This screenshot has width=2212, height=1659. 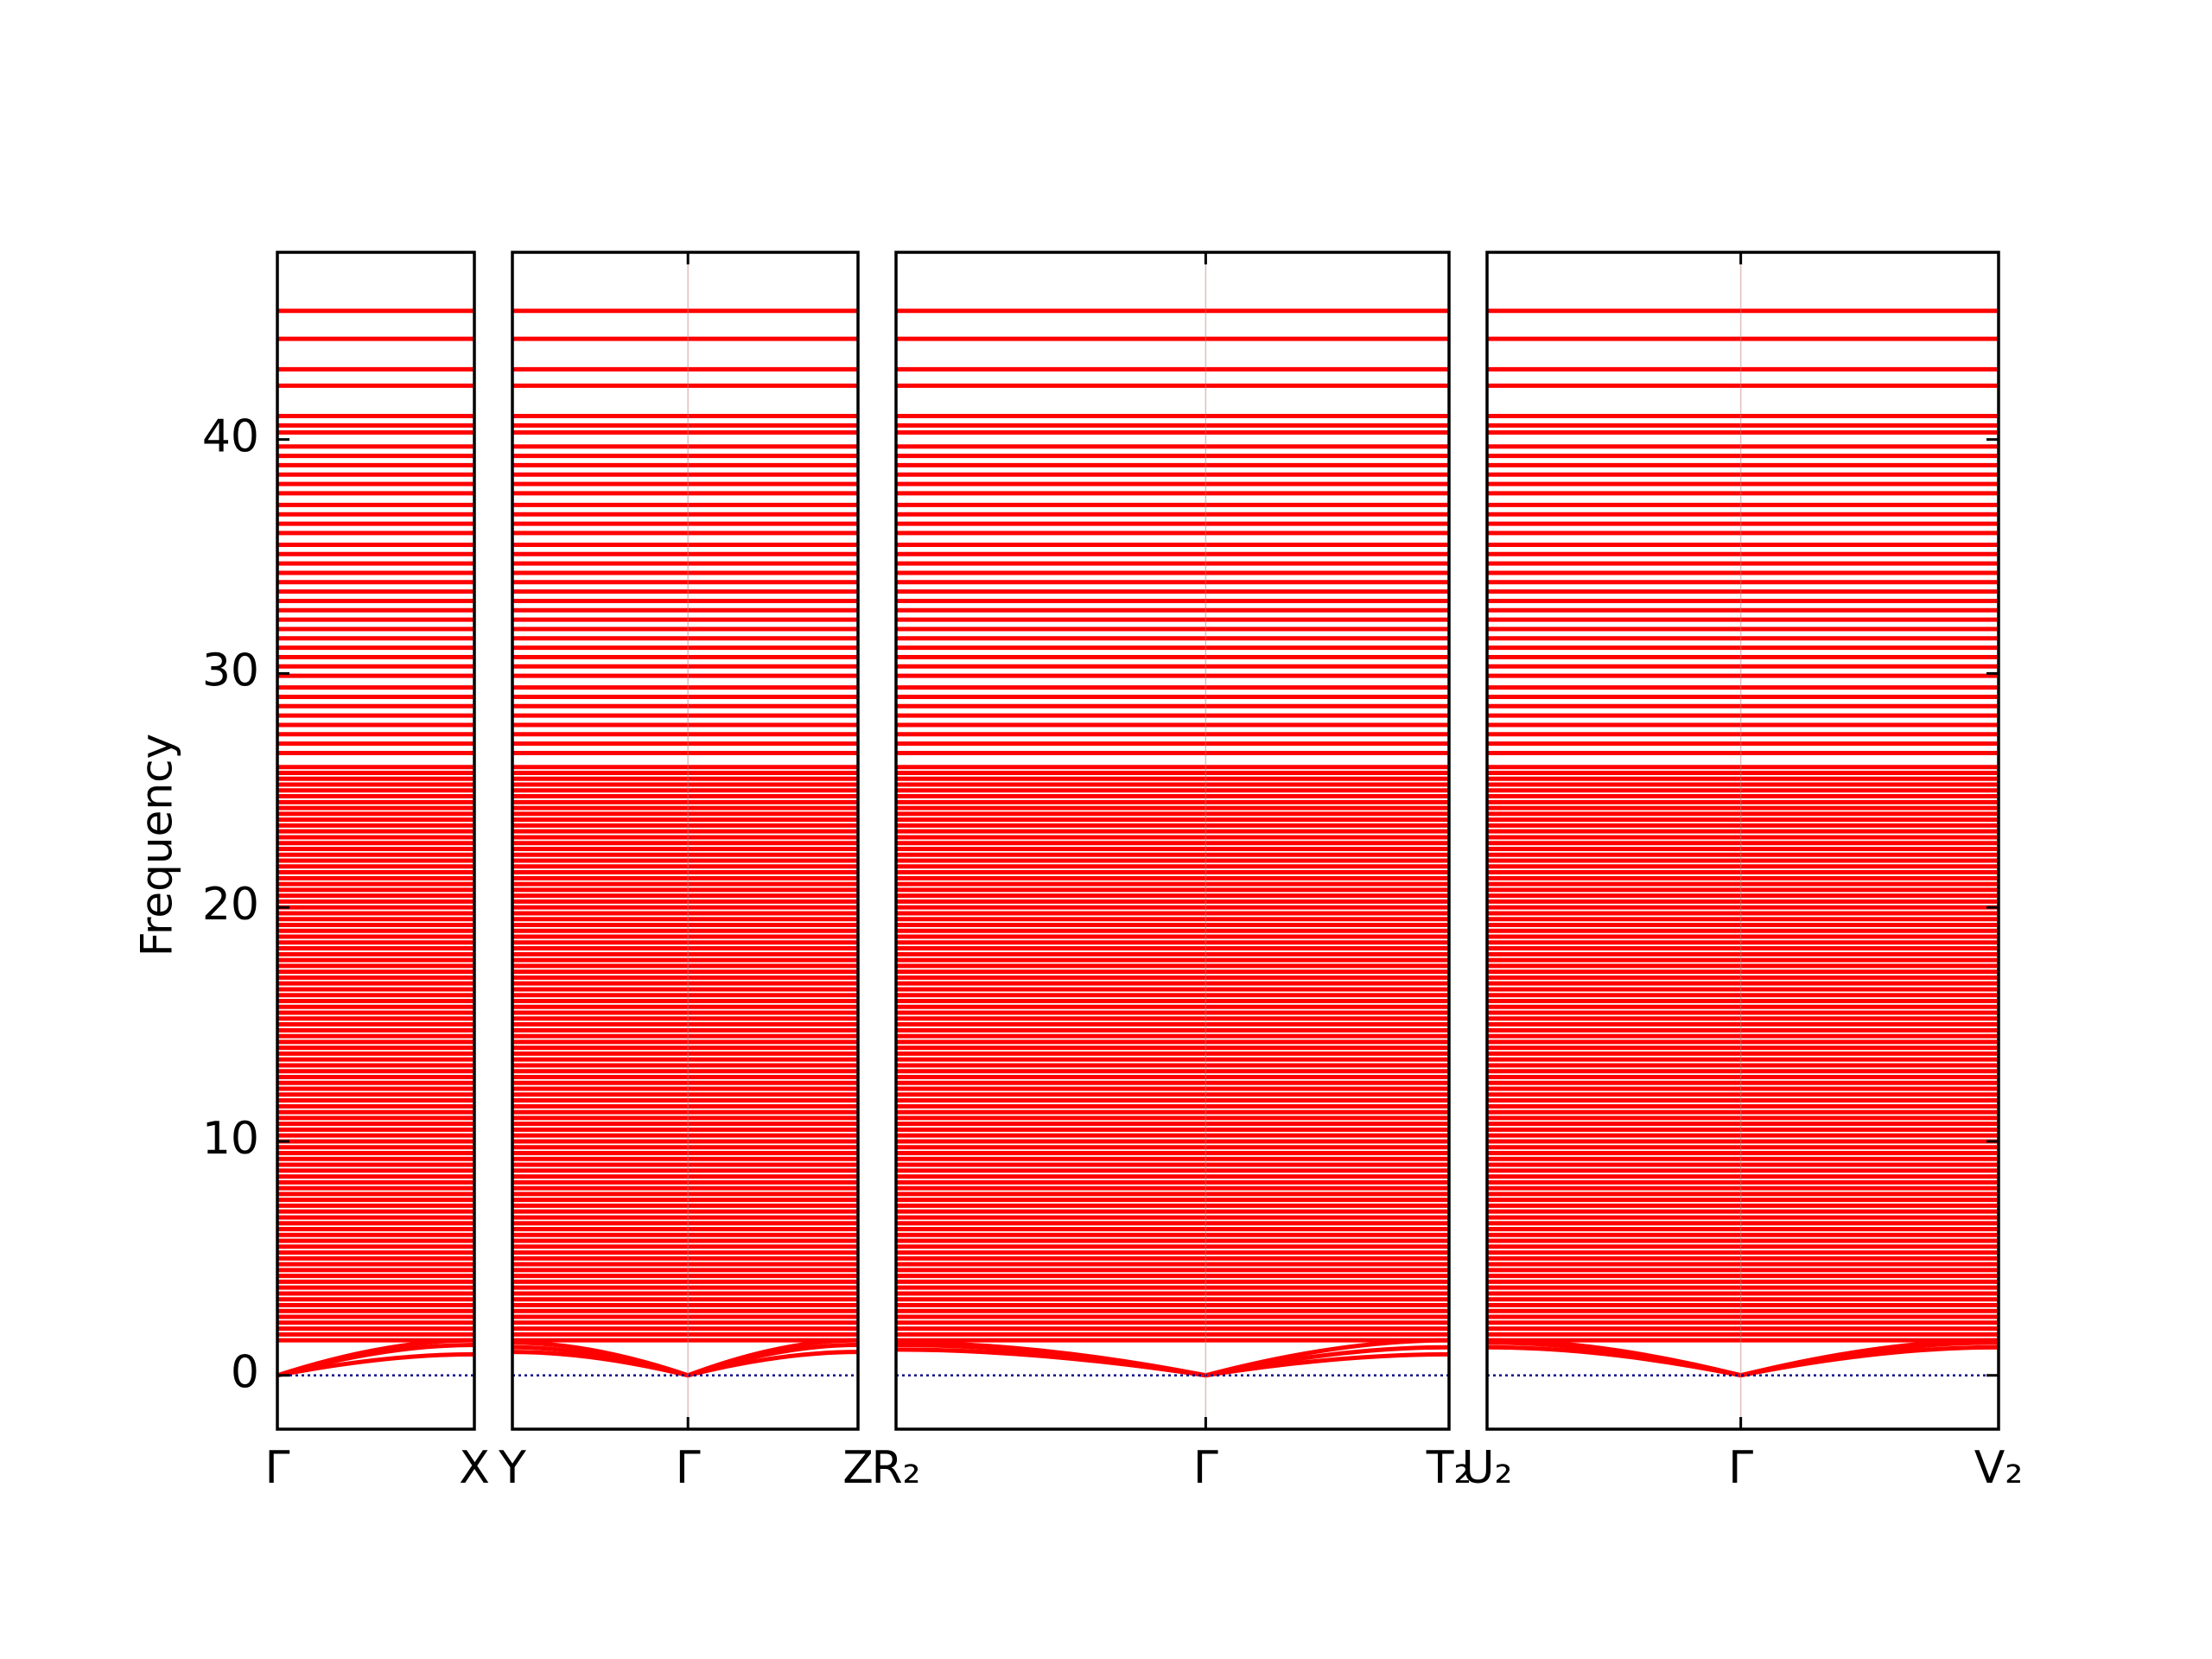 I want to click on x-tick-label: U₂, so click(x=1487, y=1468).